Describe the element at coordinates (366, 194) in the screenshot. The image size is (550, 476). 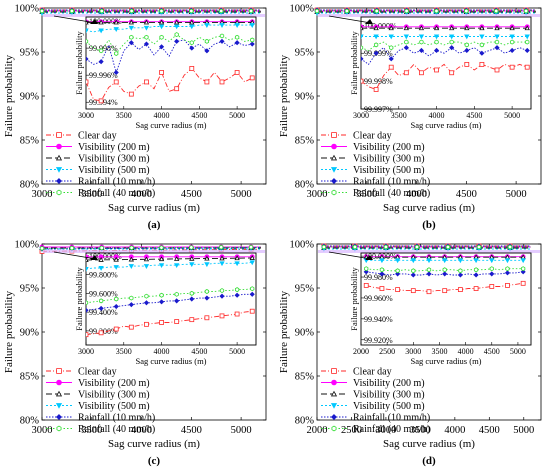
I see `x-tick-label: 3500` at that location.